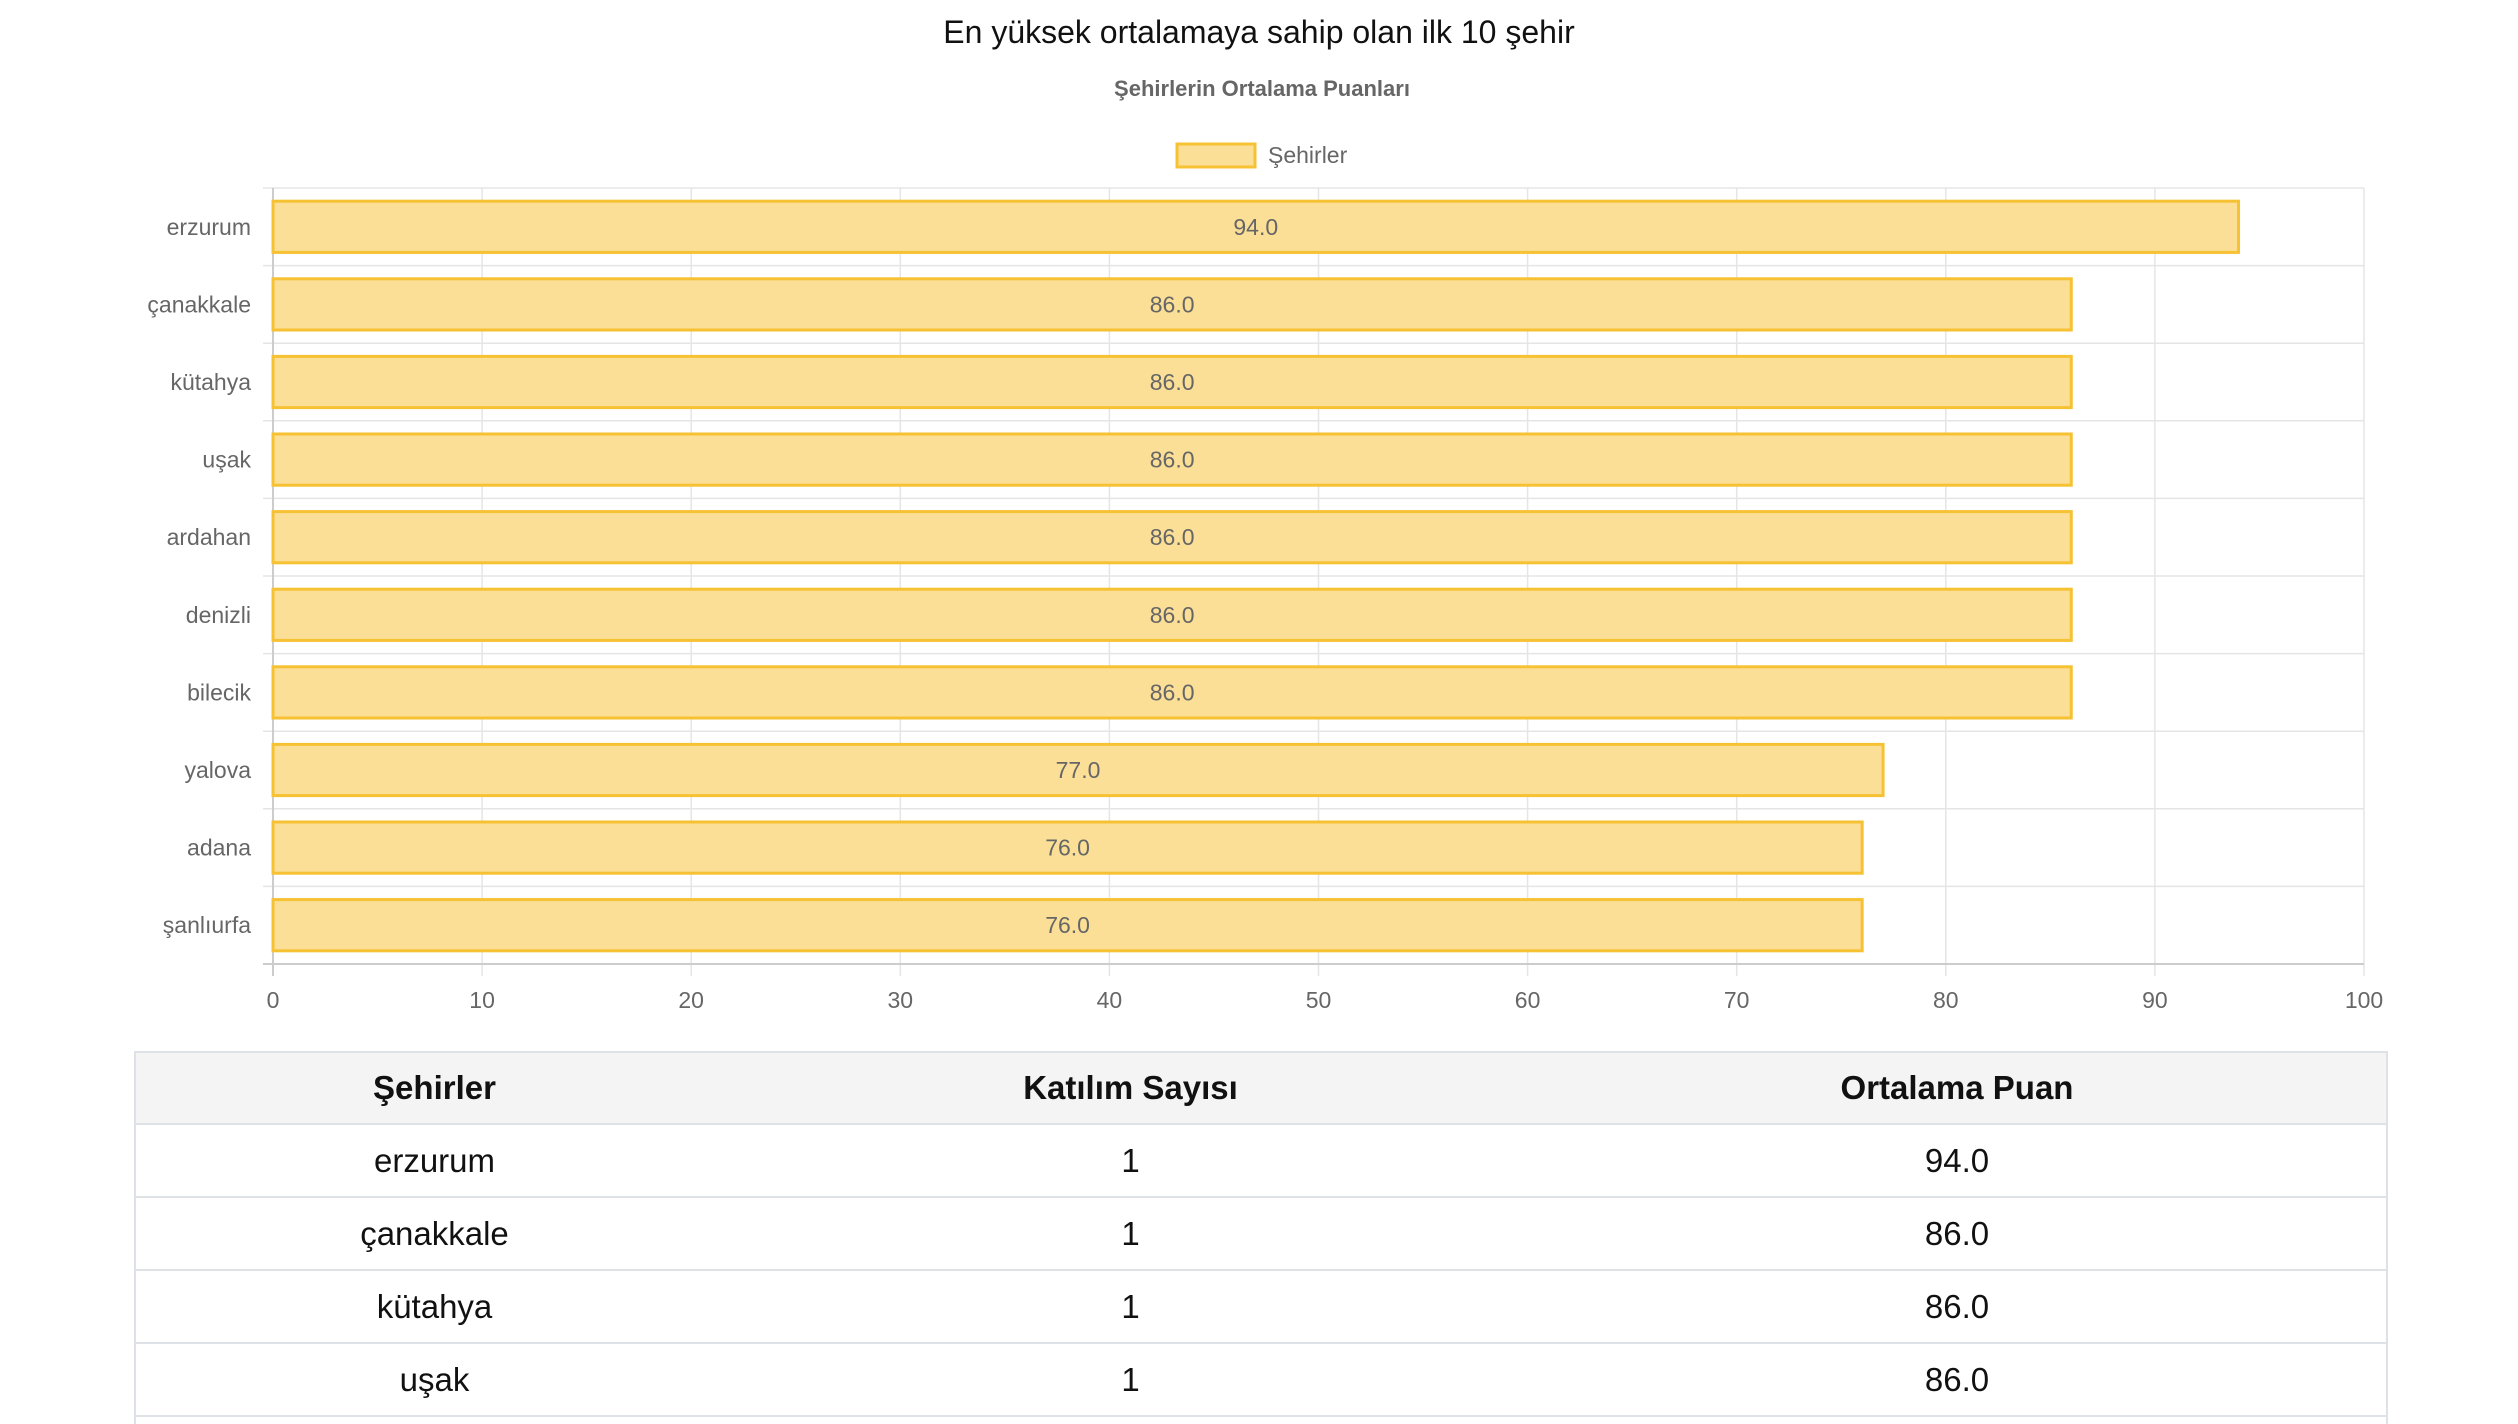 The width and height of the screenshot is (2518, 1424). Describe the element at coordinates (434, 1307) in the screenshot. I see `cell-city: kütahya` at that location.